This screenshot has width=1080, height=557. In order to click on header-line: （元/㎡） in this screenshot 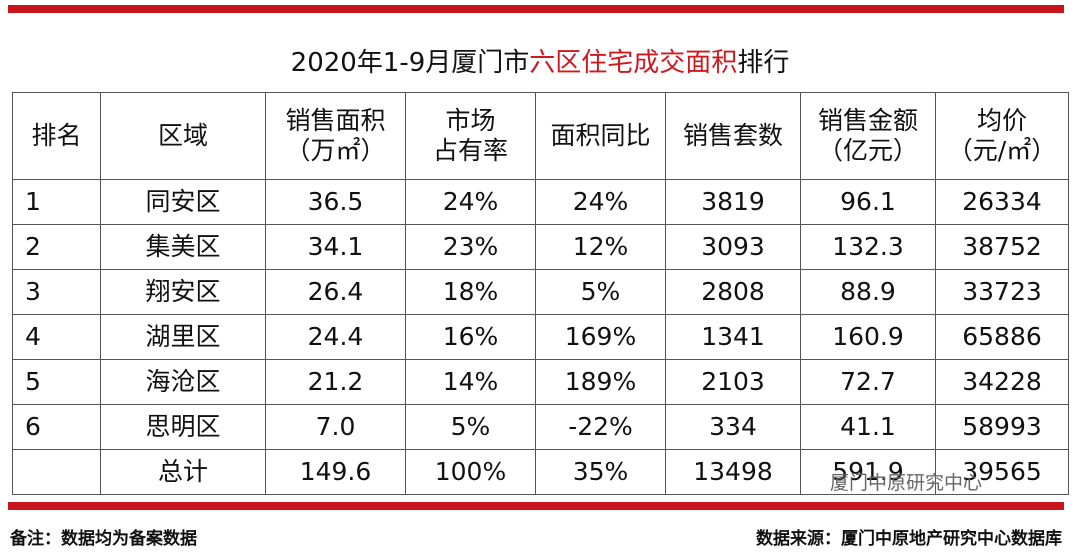, I will do `click(1002, 150)`.